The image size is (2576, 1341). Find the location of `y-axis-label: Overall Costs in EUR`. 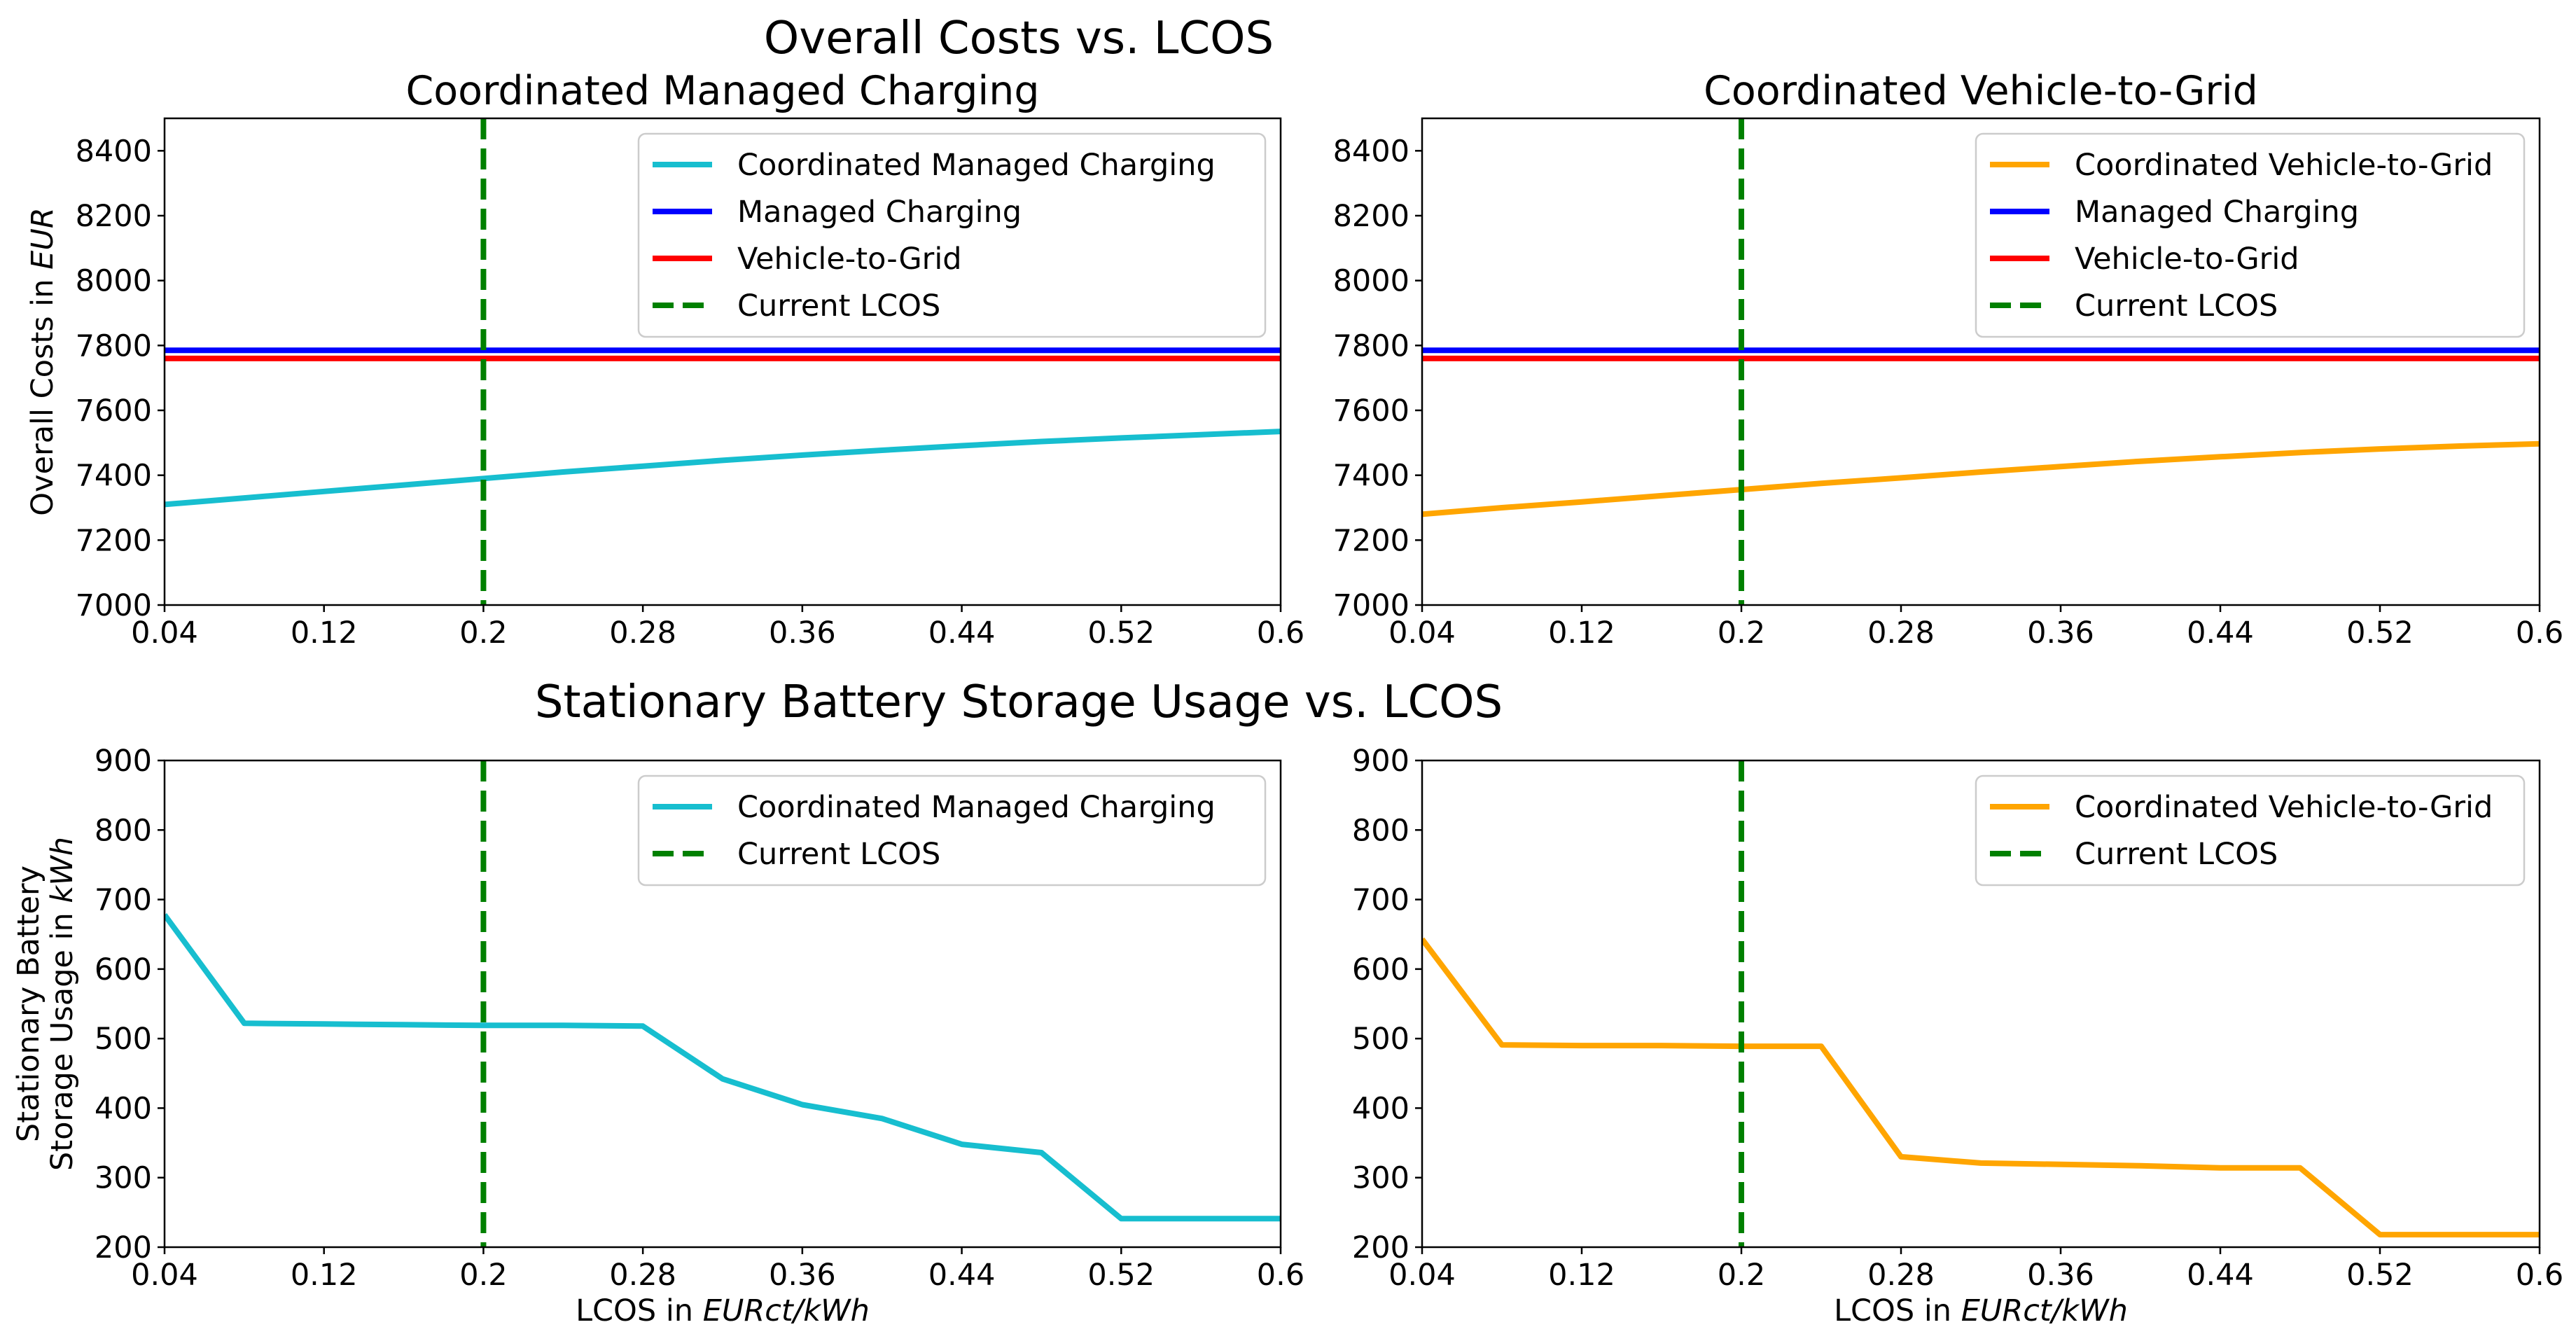

y-axis-label: Overall Costs in EUR is located at coordinates (42, 361).